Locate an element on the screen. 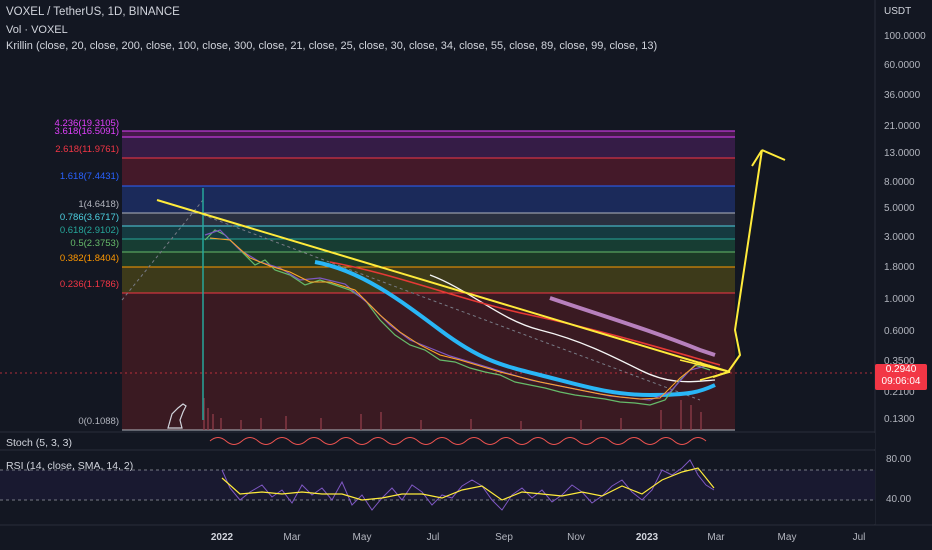 The image size is (932, 550). price-tick: 1.8000 is located at coordinates (899, 267).